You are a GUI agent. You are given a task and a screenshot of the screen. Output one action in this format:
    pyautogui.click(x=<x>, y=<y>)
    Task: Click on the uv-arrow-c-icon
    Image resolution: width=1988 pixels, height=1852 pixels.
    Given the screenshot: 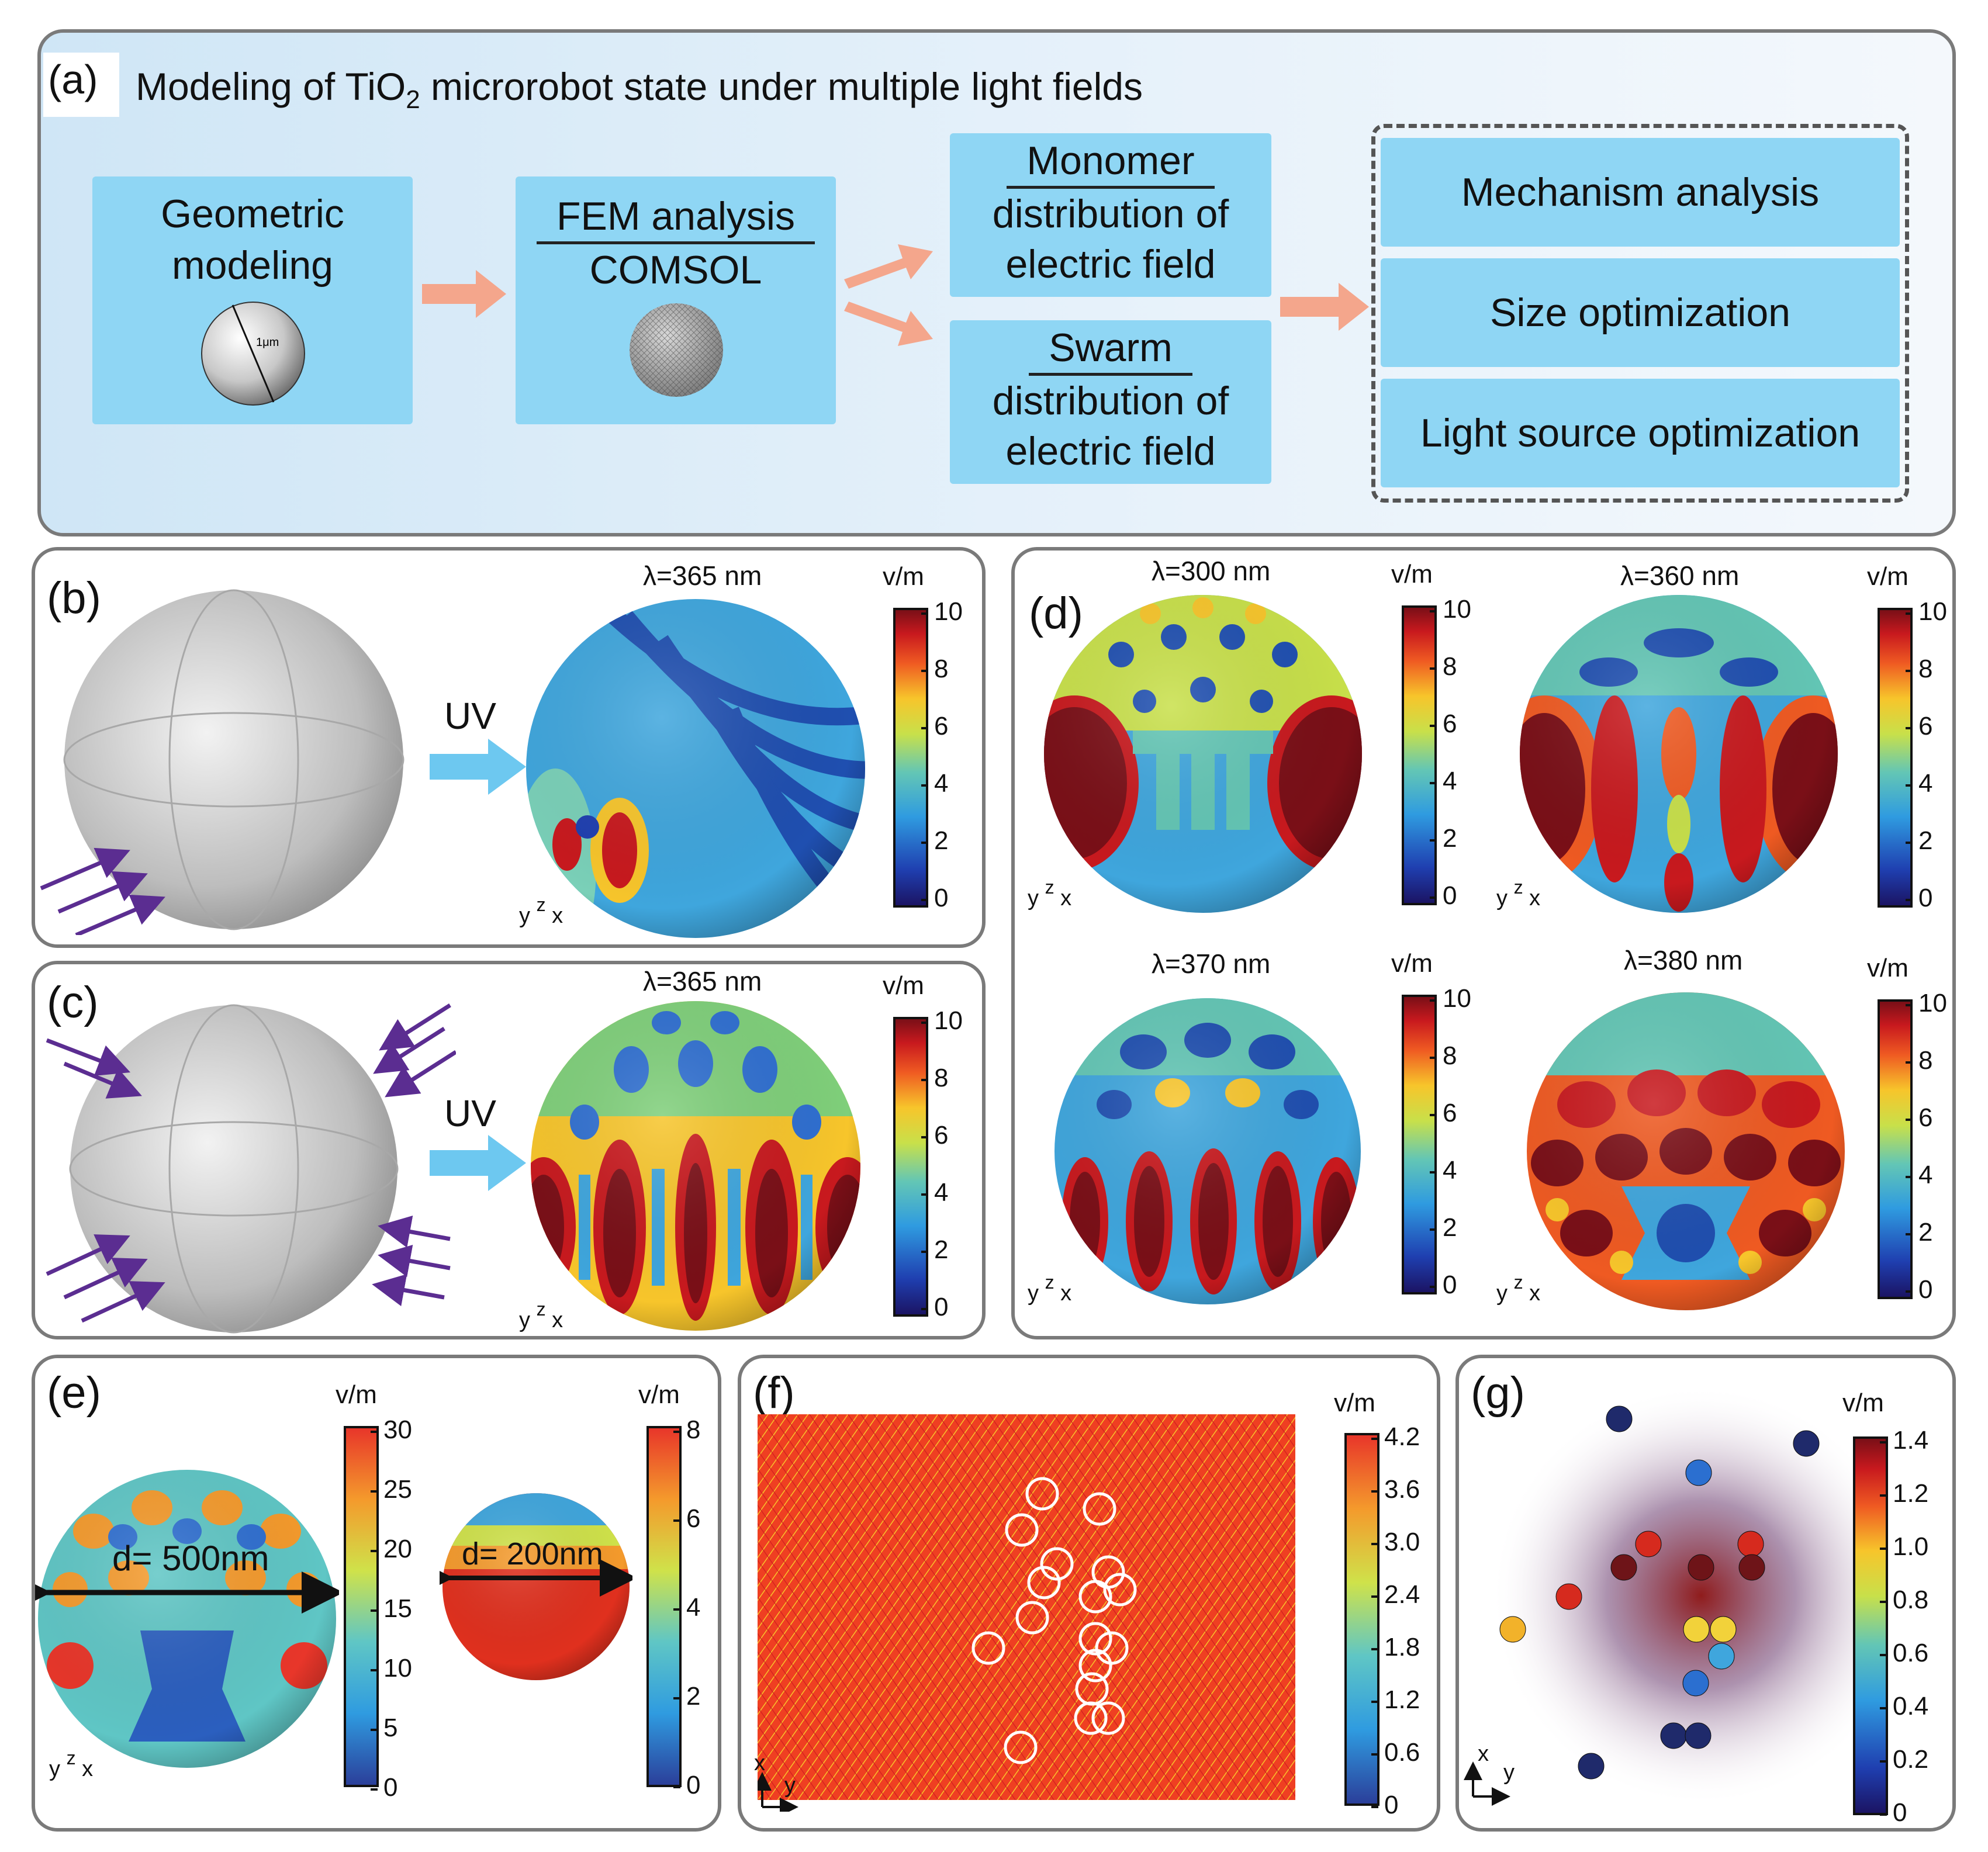 What is the action you would take?
    pyautogui.click(x=478, y=1163)
    